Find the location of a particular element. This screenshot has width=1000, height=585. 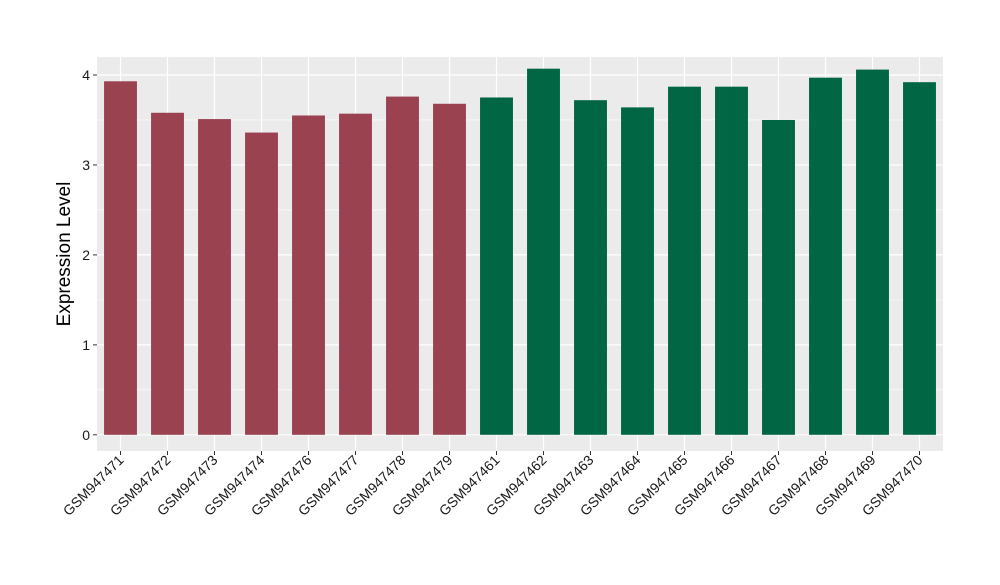

y-axis: 0 1 2 3 4 is located at coordinates (89, 255).